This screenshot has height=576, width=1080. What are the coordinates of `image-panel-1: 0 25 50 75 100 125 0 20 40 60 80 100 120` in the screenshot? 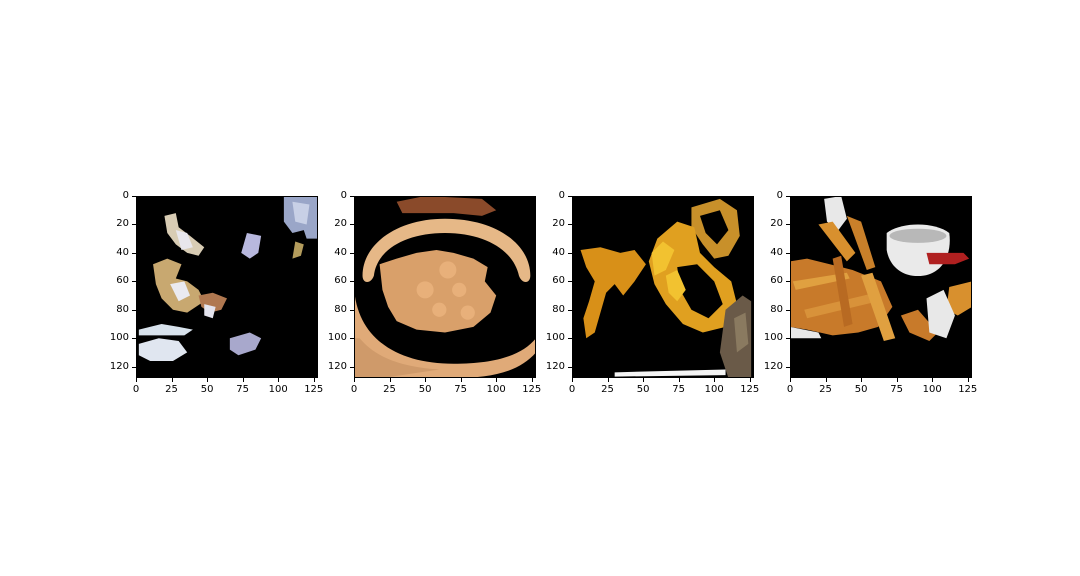 It's located at (216, 292).